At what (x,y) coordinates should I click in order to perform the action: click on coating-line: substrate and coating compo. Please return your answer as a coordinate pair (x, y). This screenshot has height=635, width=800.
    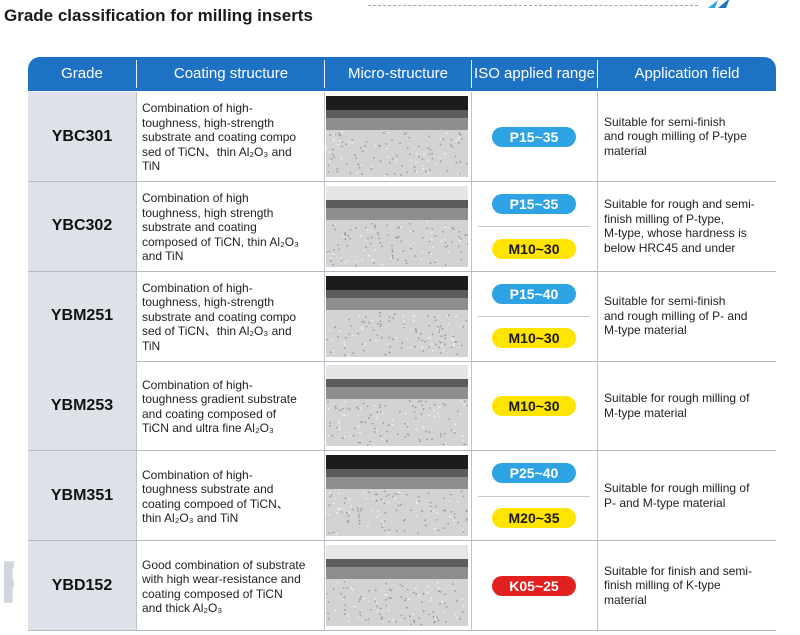
    Looking at the image, I should click on (219, 137).